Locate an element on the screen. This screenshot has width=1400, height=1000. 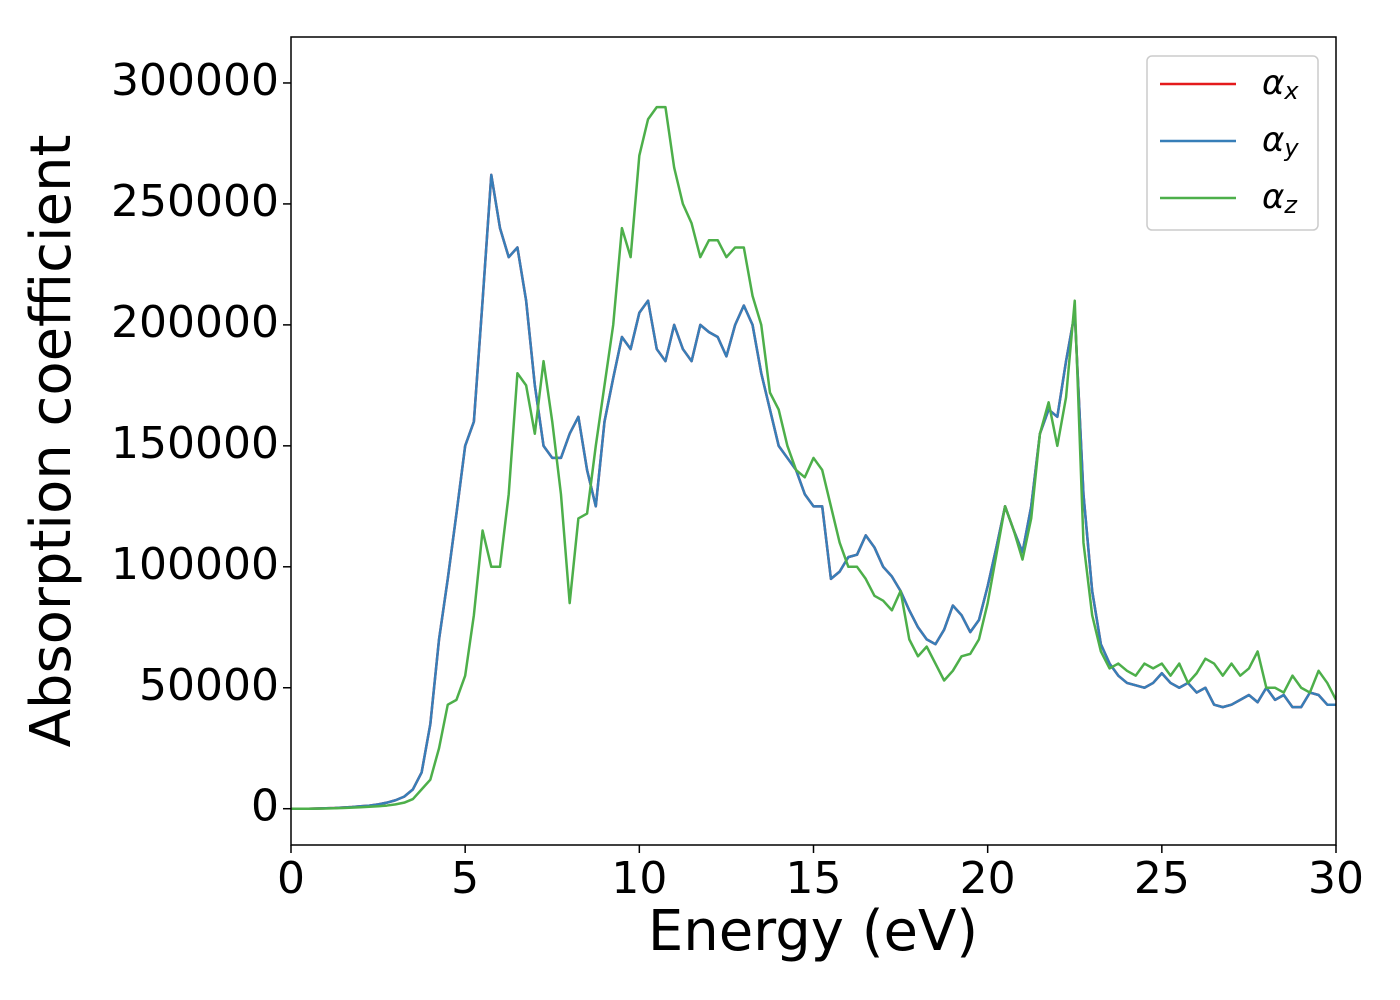
y-tick-label: 300000 is located at coordinates (195, 80).